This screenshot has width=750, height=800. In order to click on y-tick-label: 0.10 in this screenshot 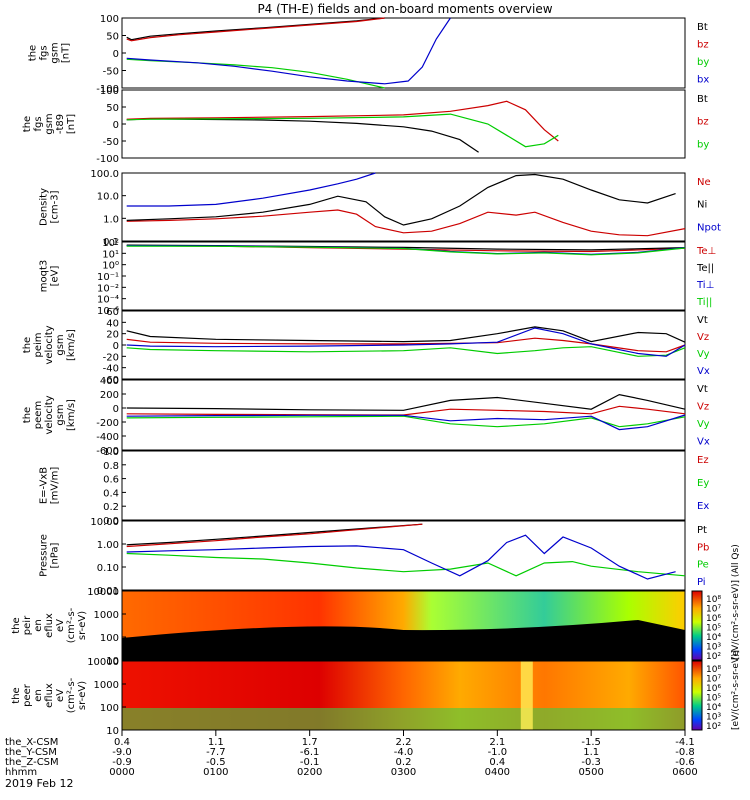, I will do `click(108, 568)`.